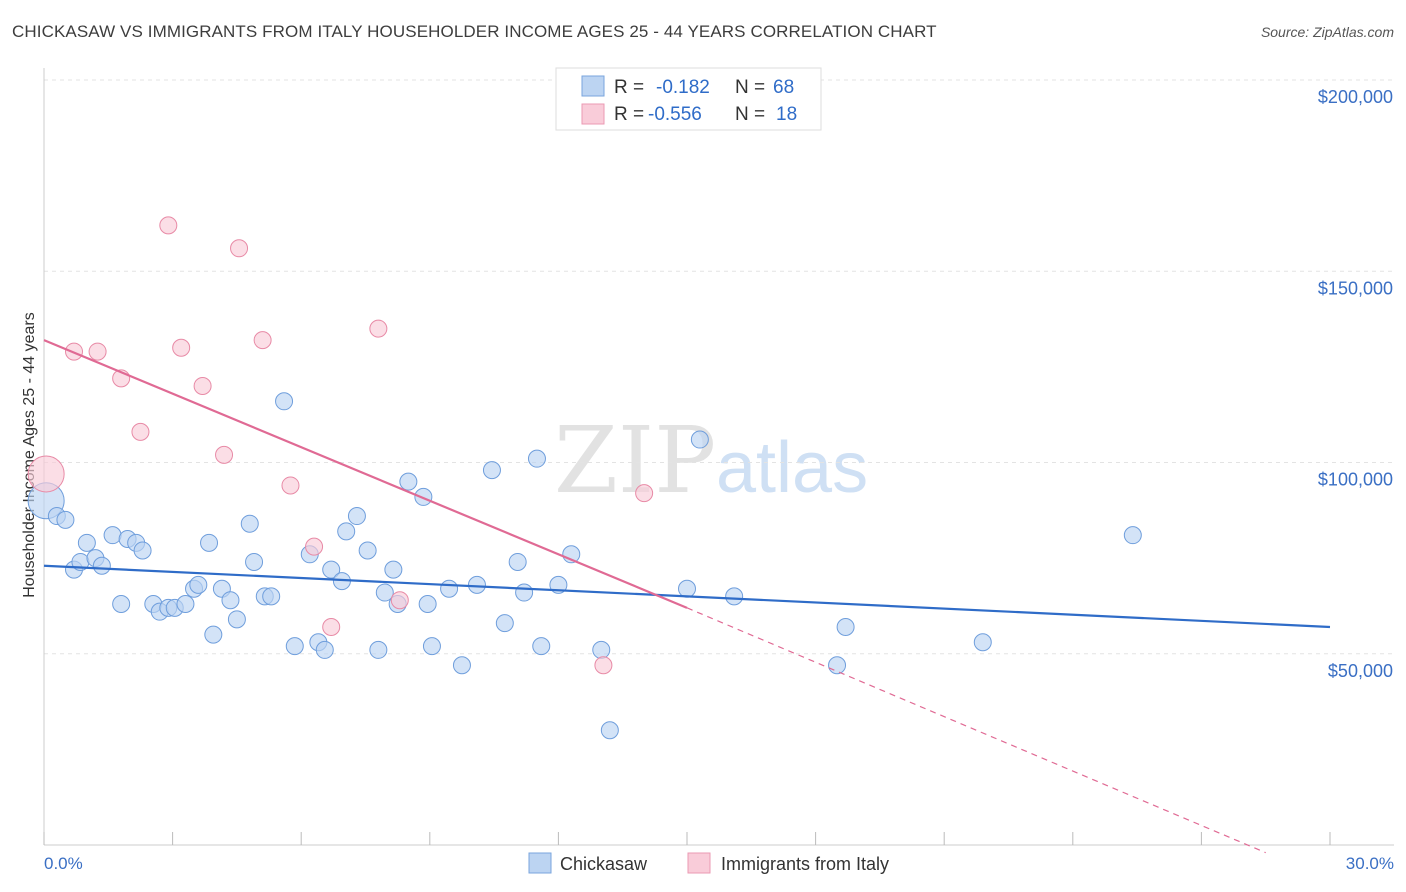  Describe the element at coordinates (593, 86) in the screenshot. I see `legend-swatch-blue` at that location.